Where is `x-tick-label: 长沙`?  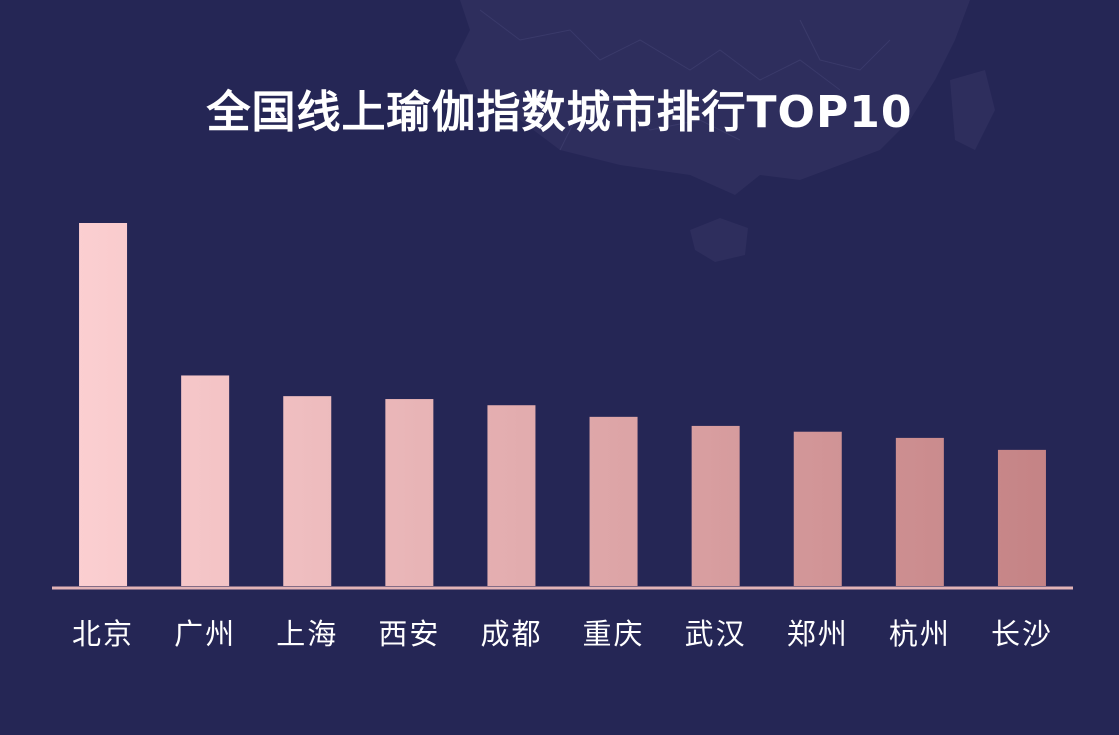
x-tick-label: 长沙 is located at coordinates (1022, 634).